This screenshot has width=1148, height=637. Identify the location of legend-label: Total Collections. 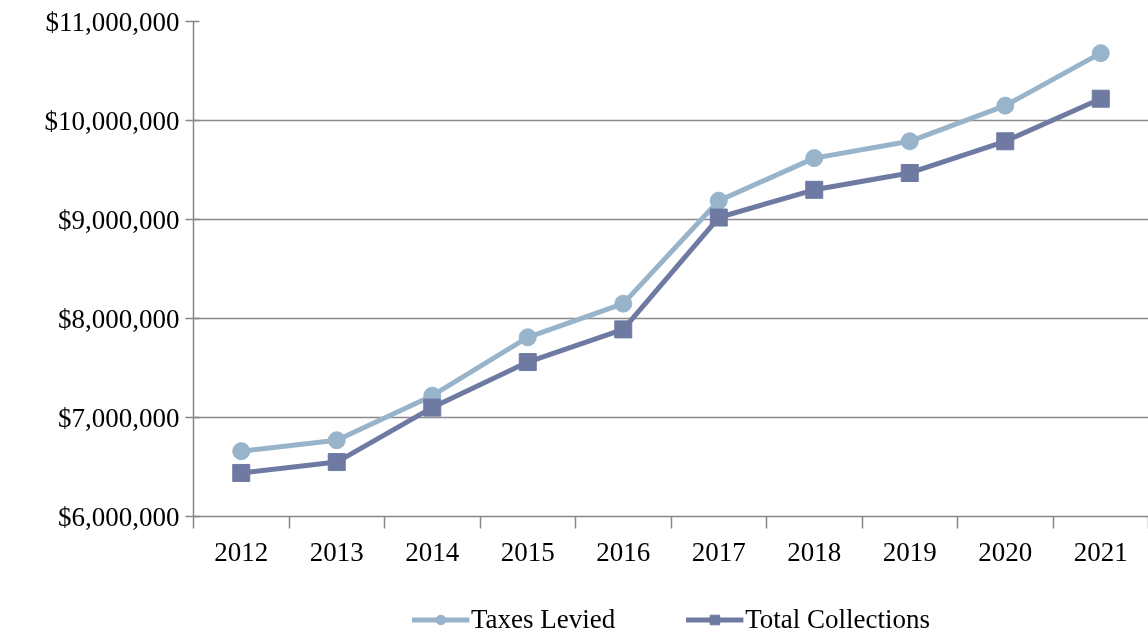
(838, 619).